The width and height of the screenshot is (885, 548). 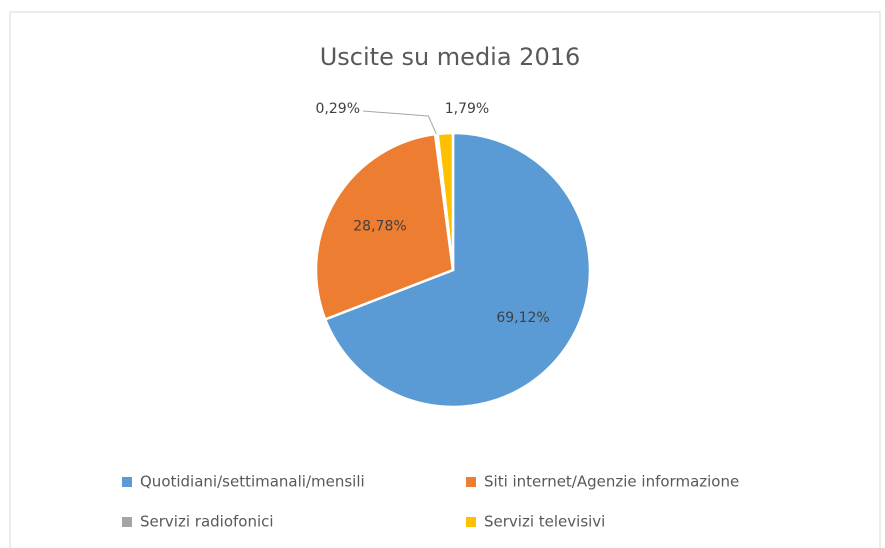 I want to click on data-label: 28,78%, so click(x=379, y=227).